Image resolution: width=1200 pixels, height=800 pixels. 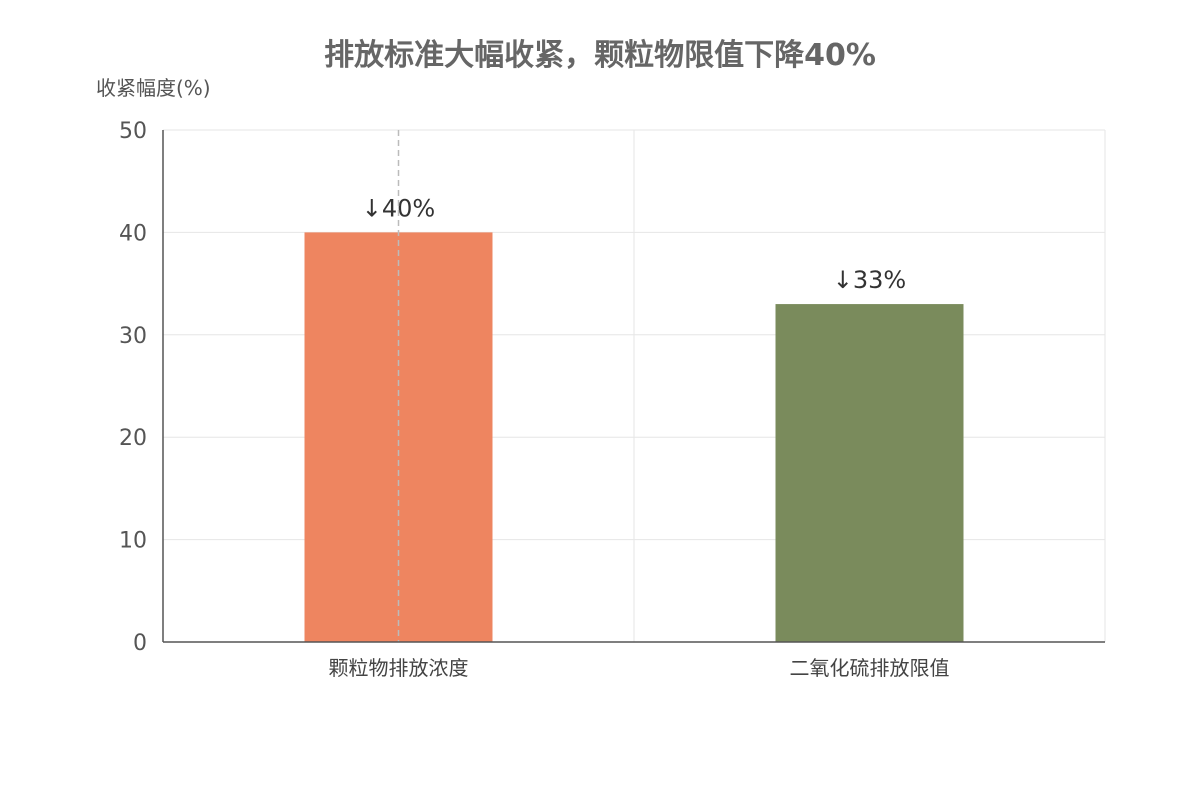 I want to click on x-category-label: 颗粒物排放浓度, so click(x=399, y=668).